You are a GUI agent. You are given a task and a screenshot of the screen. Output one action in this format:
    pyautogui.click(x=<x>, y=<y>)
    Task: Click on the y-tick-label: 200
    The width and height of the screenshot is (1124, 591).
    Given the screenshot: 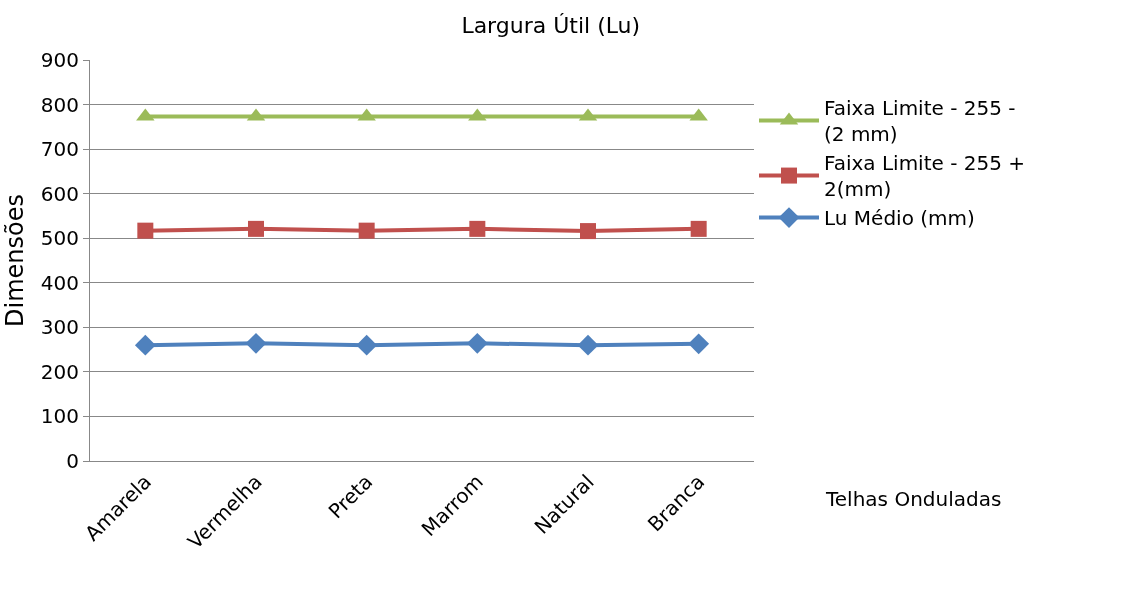 What is the action you would take?
    pyautogui.click(x=59, y=371)
    